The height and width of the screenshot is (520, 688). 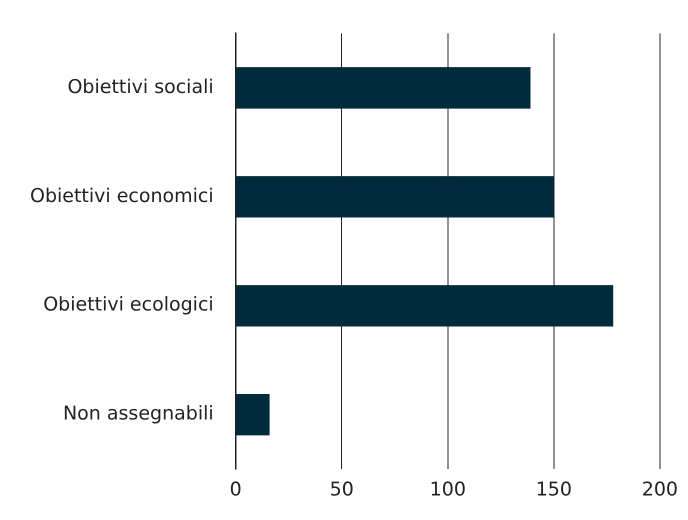 What do you see at coordinates (448, 489) in the screenshot?
I see `x-tick-label: 100` at bounding box center [448, 489].